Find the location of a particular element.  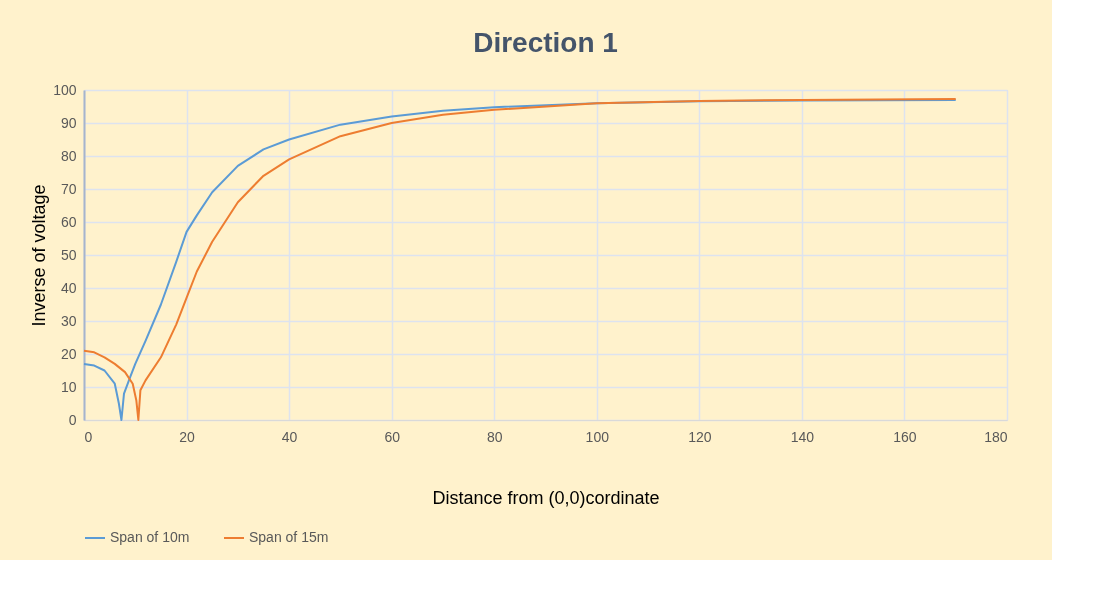

y-axis-title: Inverse of voltage is located at coordinates (39, 255).